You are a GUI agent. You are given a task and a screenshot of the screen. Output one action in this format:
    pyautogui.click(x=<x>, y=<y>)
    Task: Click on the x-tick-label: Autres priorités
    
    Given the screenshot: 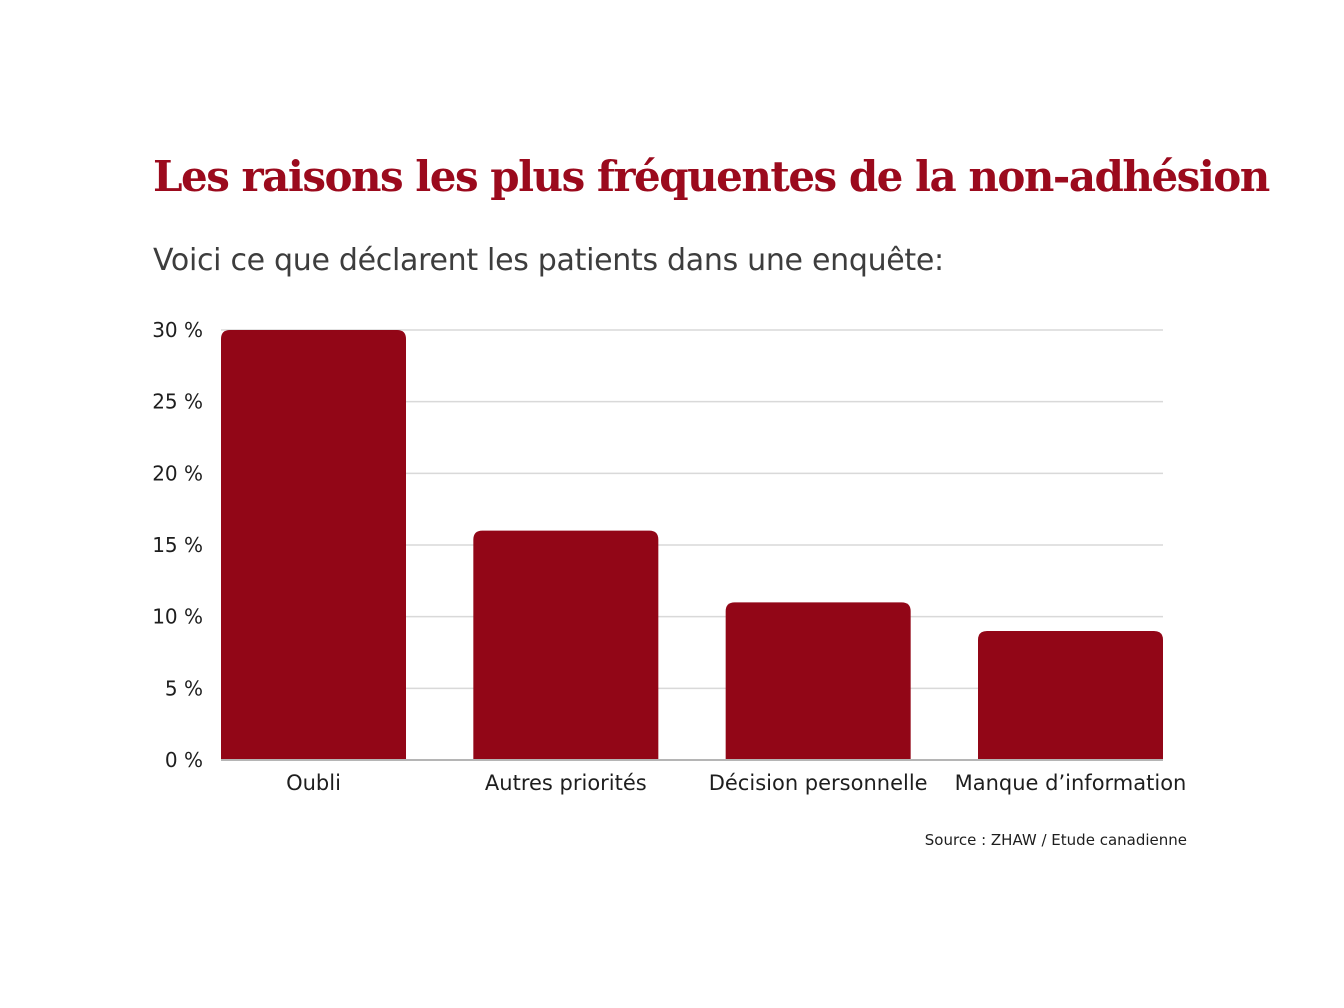 What is the action you would take?
    pyautogui.click(x=566, y=783)
    